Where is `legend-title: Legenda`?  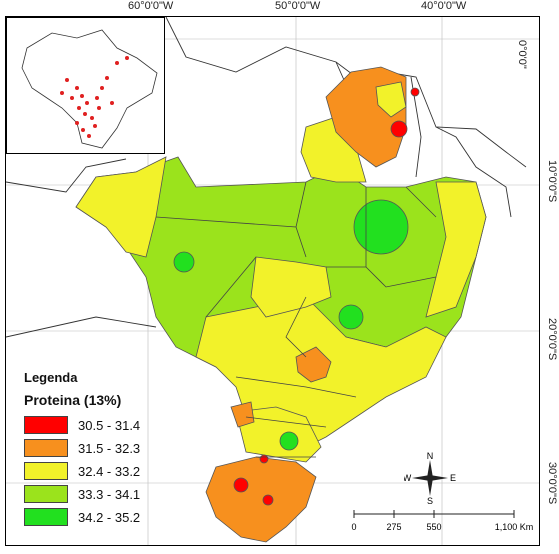 legend-title: Legenda is located at coordinates (51, 377).